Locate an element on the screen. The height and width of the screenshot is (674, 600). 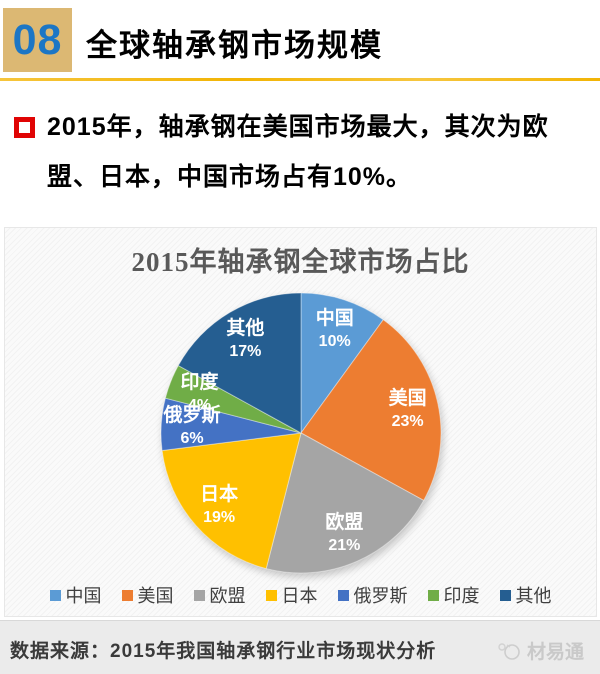
pie-slice-percent: 4% is located at coordinates (199, 405).